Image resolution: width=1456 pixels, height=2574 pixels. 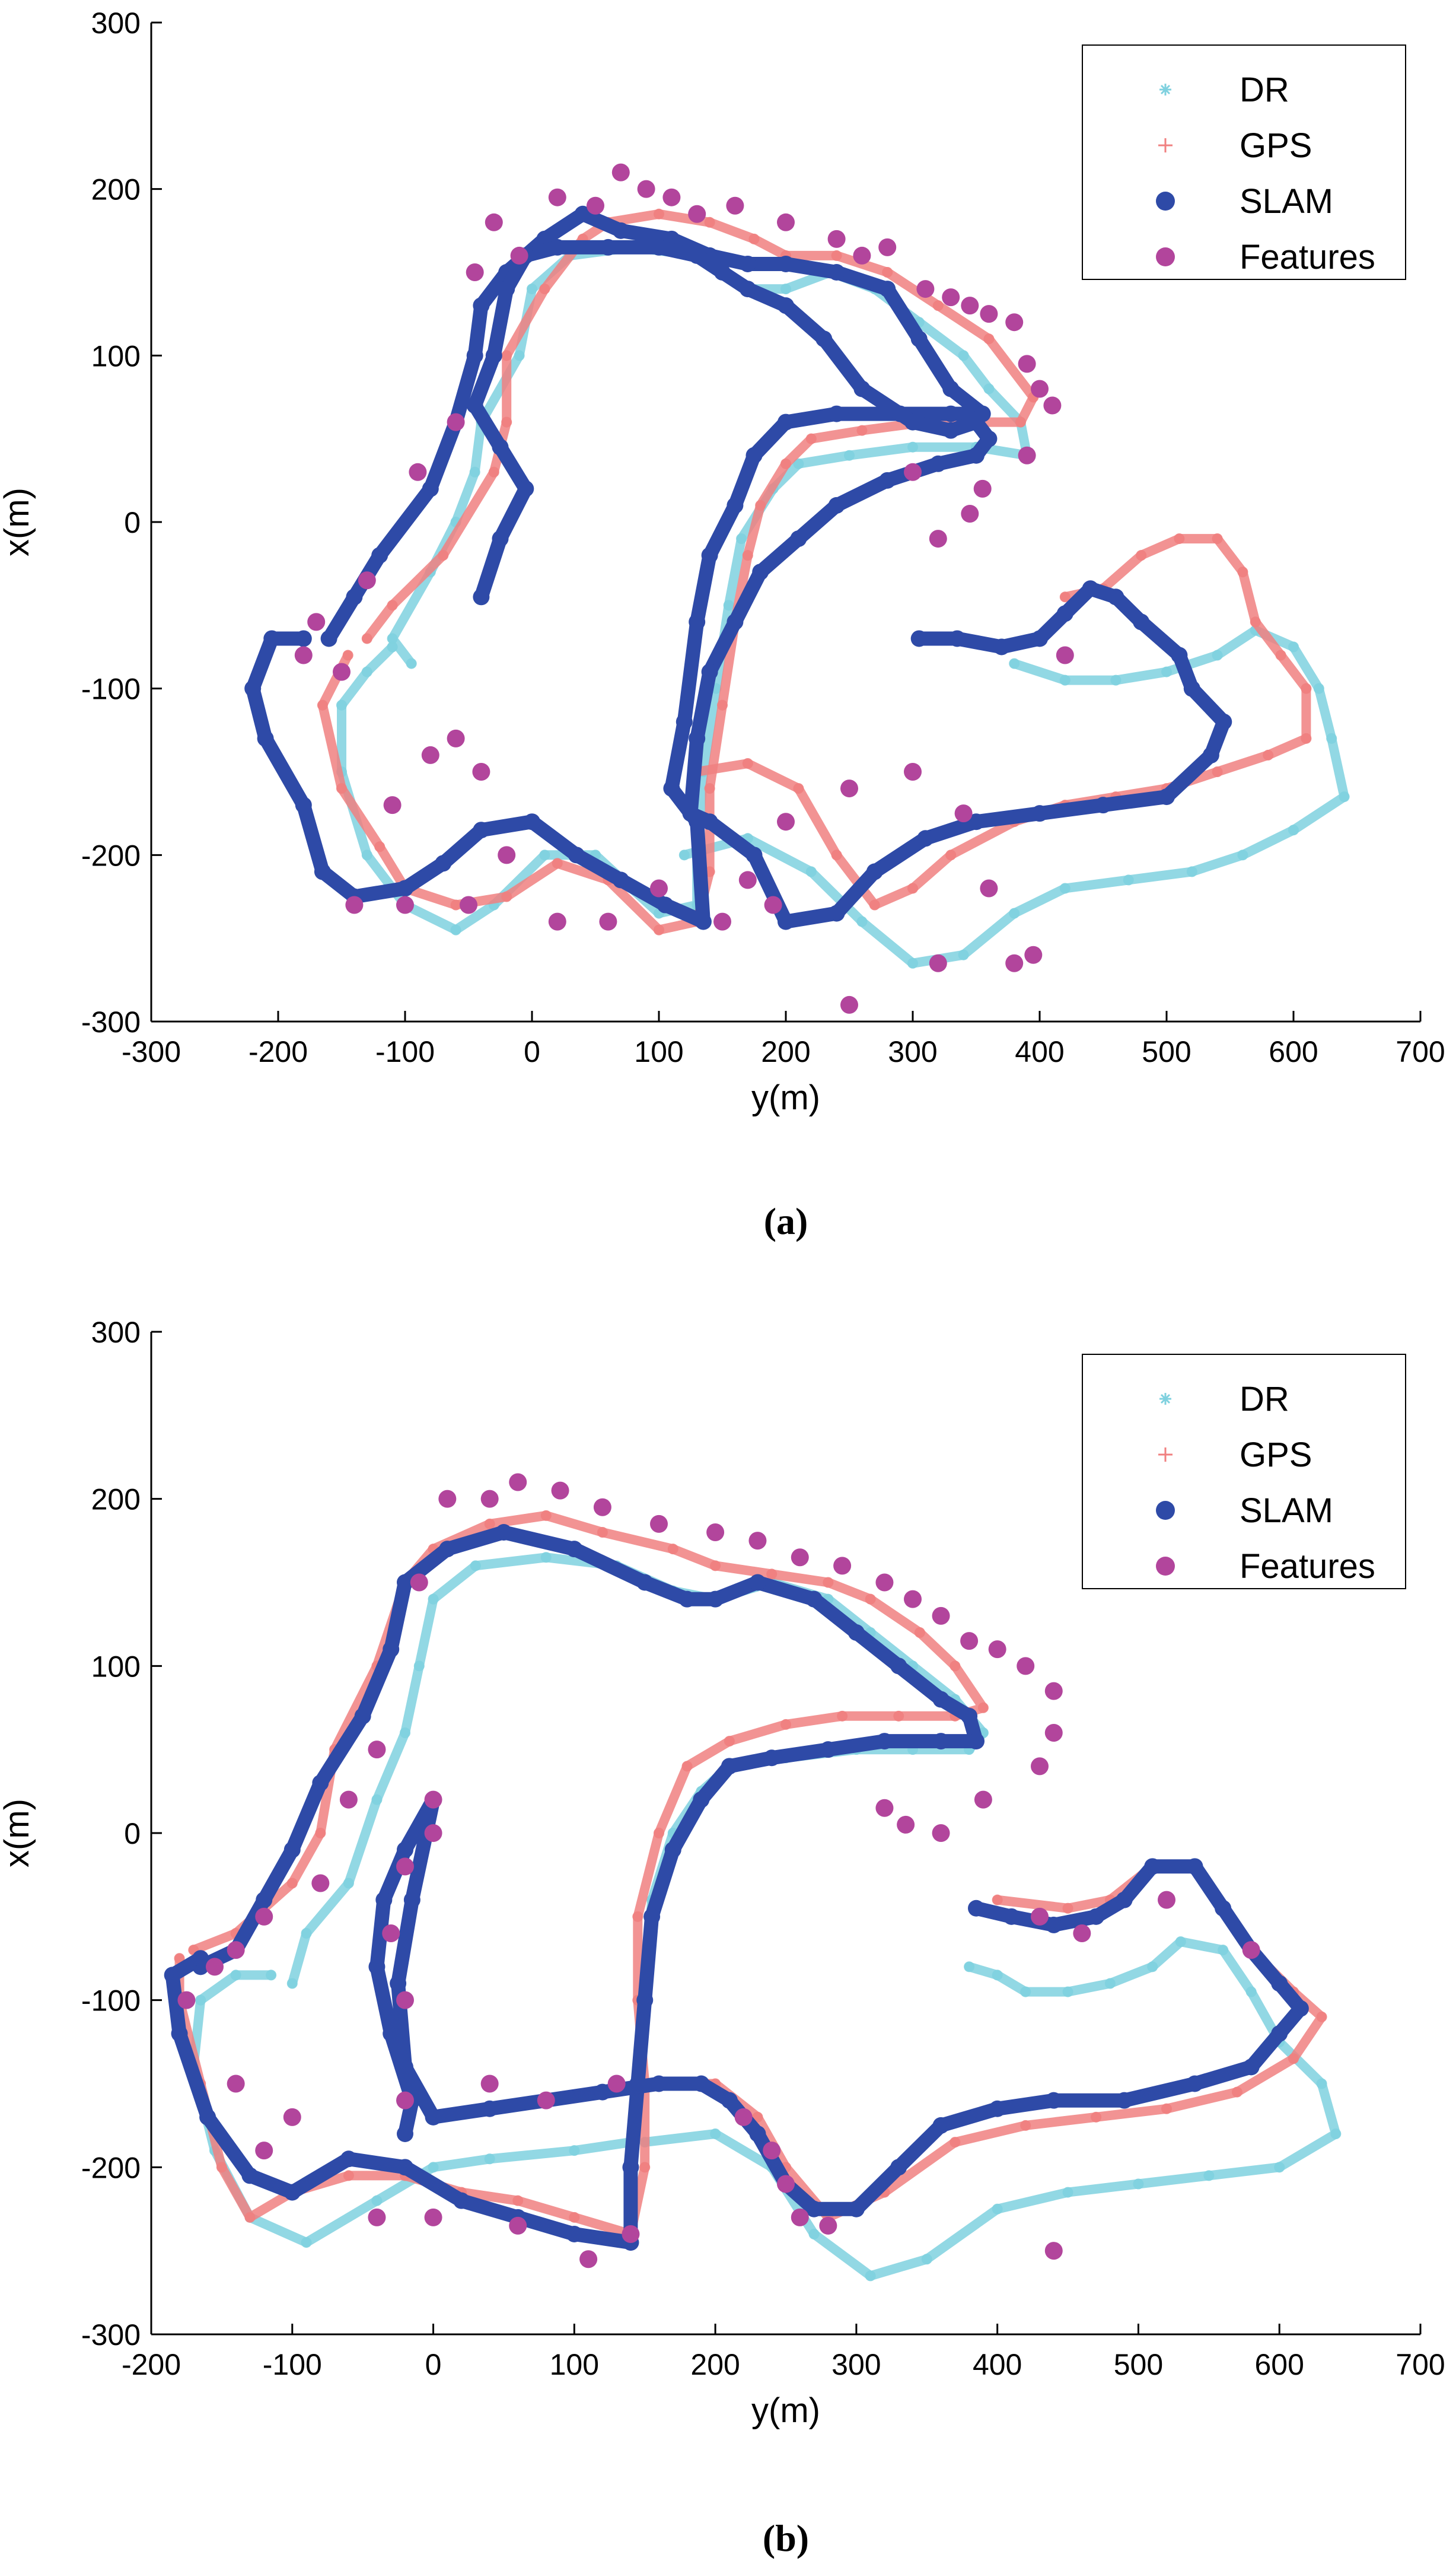 I want to click on legend-label-features: Features, so click(x=1307, y=1566).